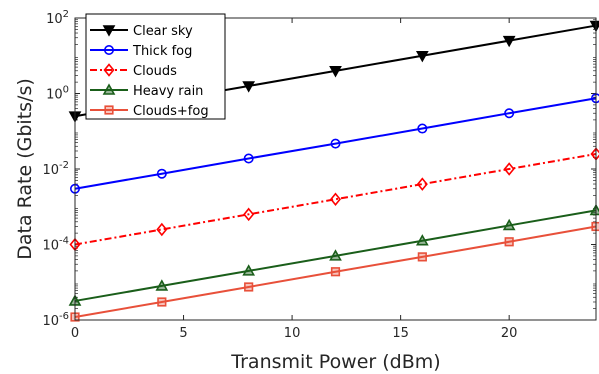  I want to click on y-tick-label: 10⁻², so click(55, 169).